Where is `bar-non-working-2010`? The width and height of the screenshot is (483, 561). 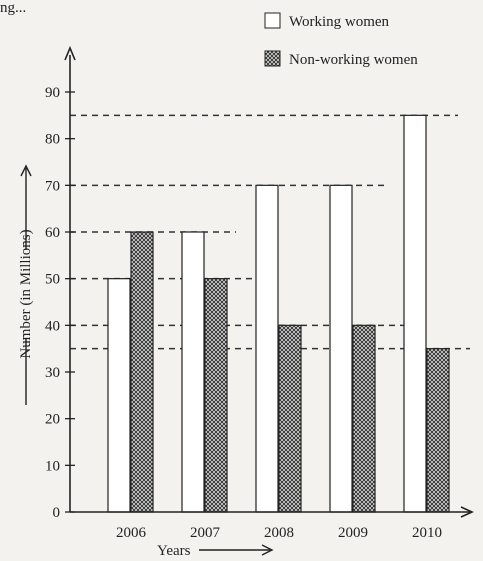
bar-non-working-2010 is located at coordinates (438, 430).